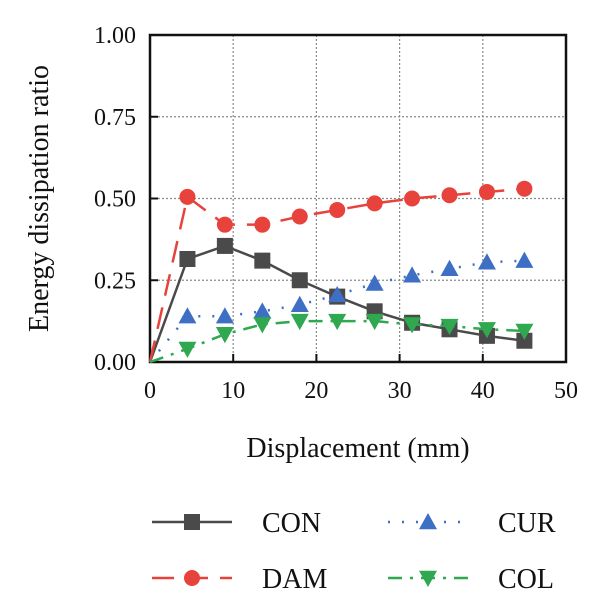  What do you see at coordinates (233, 391) in the screenshot?
I see `x-tick-label: 10` at bounding box center [233, 391].